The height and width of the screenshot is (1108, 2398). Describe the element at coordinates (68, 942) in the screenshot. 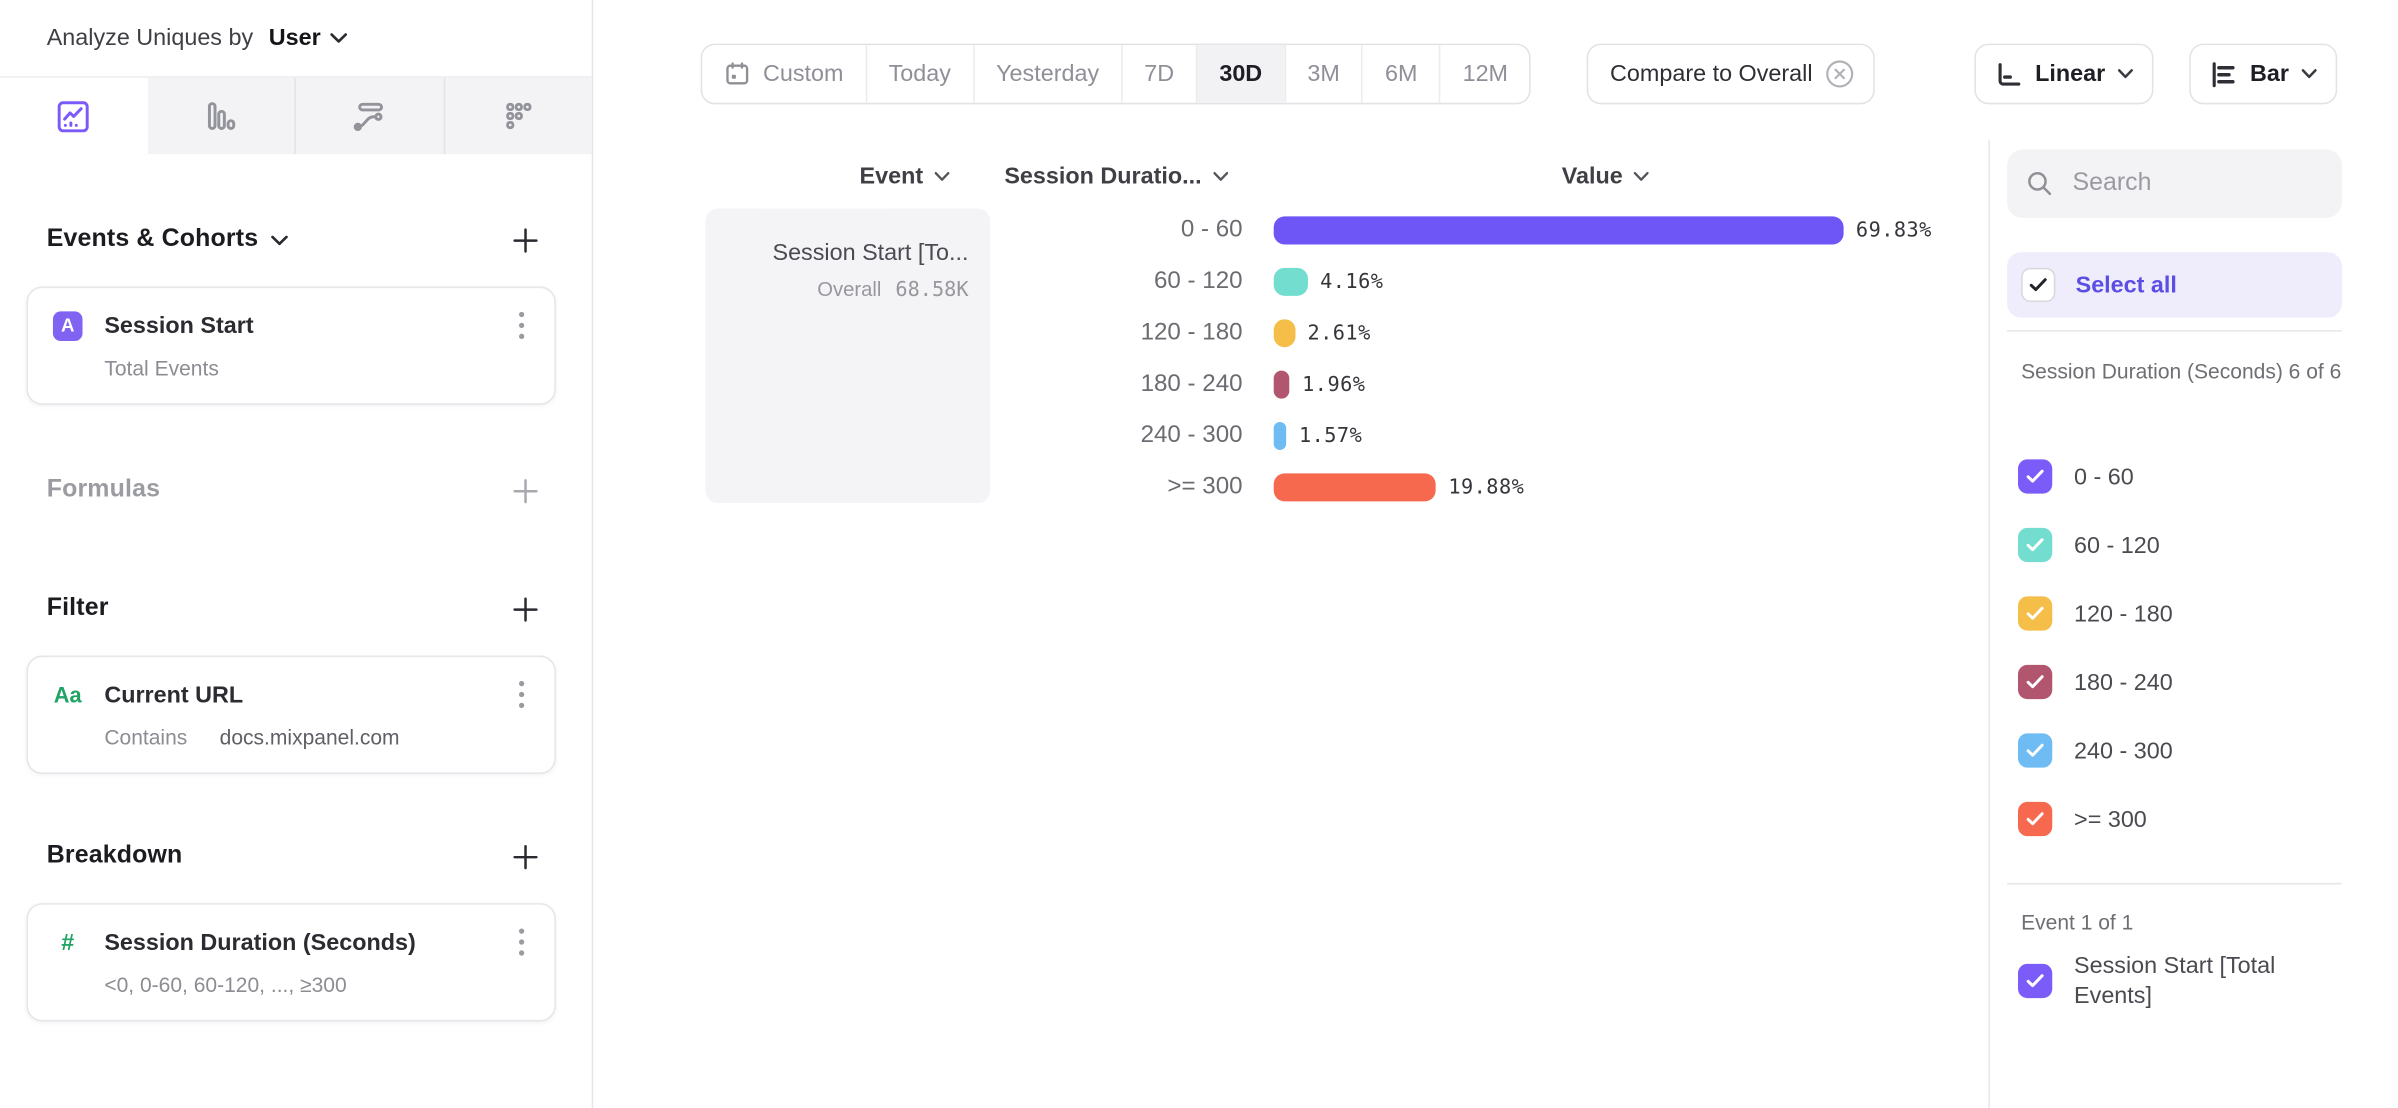

I see `numeric-property-icon: #` at that location.